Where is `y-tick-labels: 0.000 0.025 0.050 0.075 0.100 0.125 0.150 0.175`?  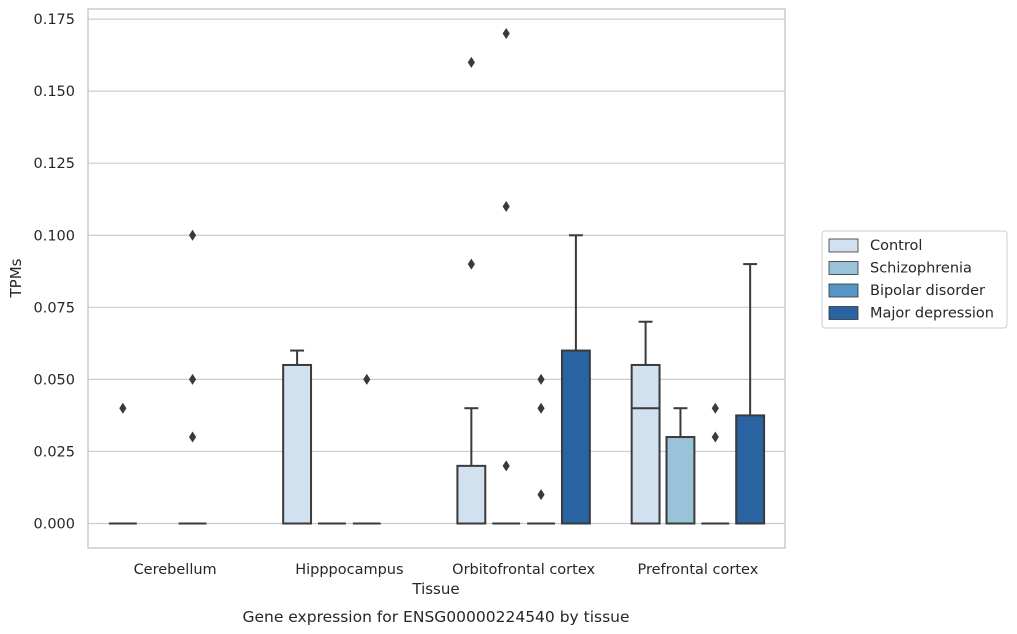
y-tick-labels: 0.000 0.025 0.050 0.075 0.100 0.125 0.150 0.175 is located at coordinates (54, 272).